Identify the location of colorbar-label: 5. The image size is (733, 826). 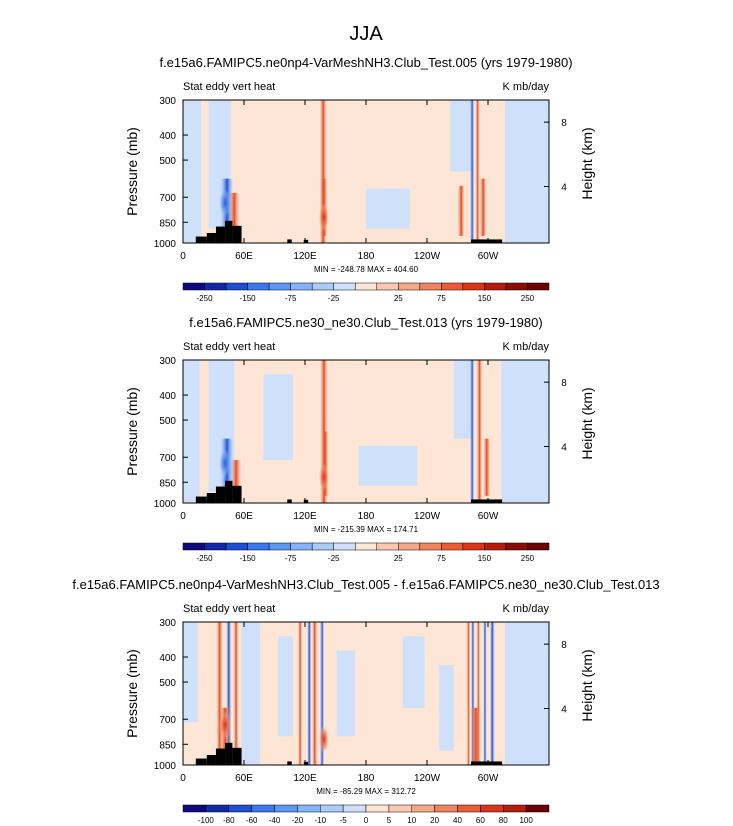
(389, 820).